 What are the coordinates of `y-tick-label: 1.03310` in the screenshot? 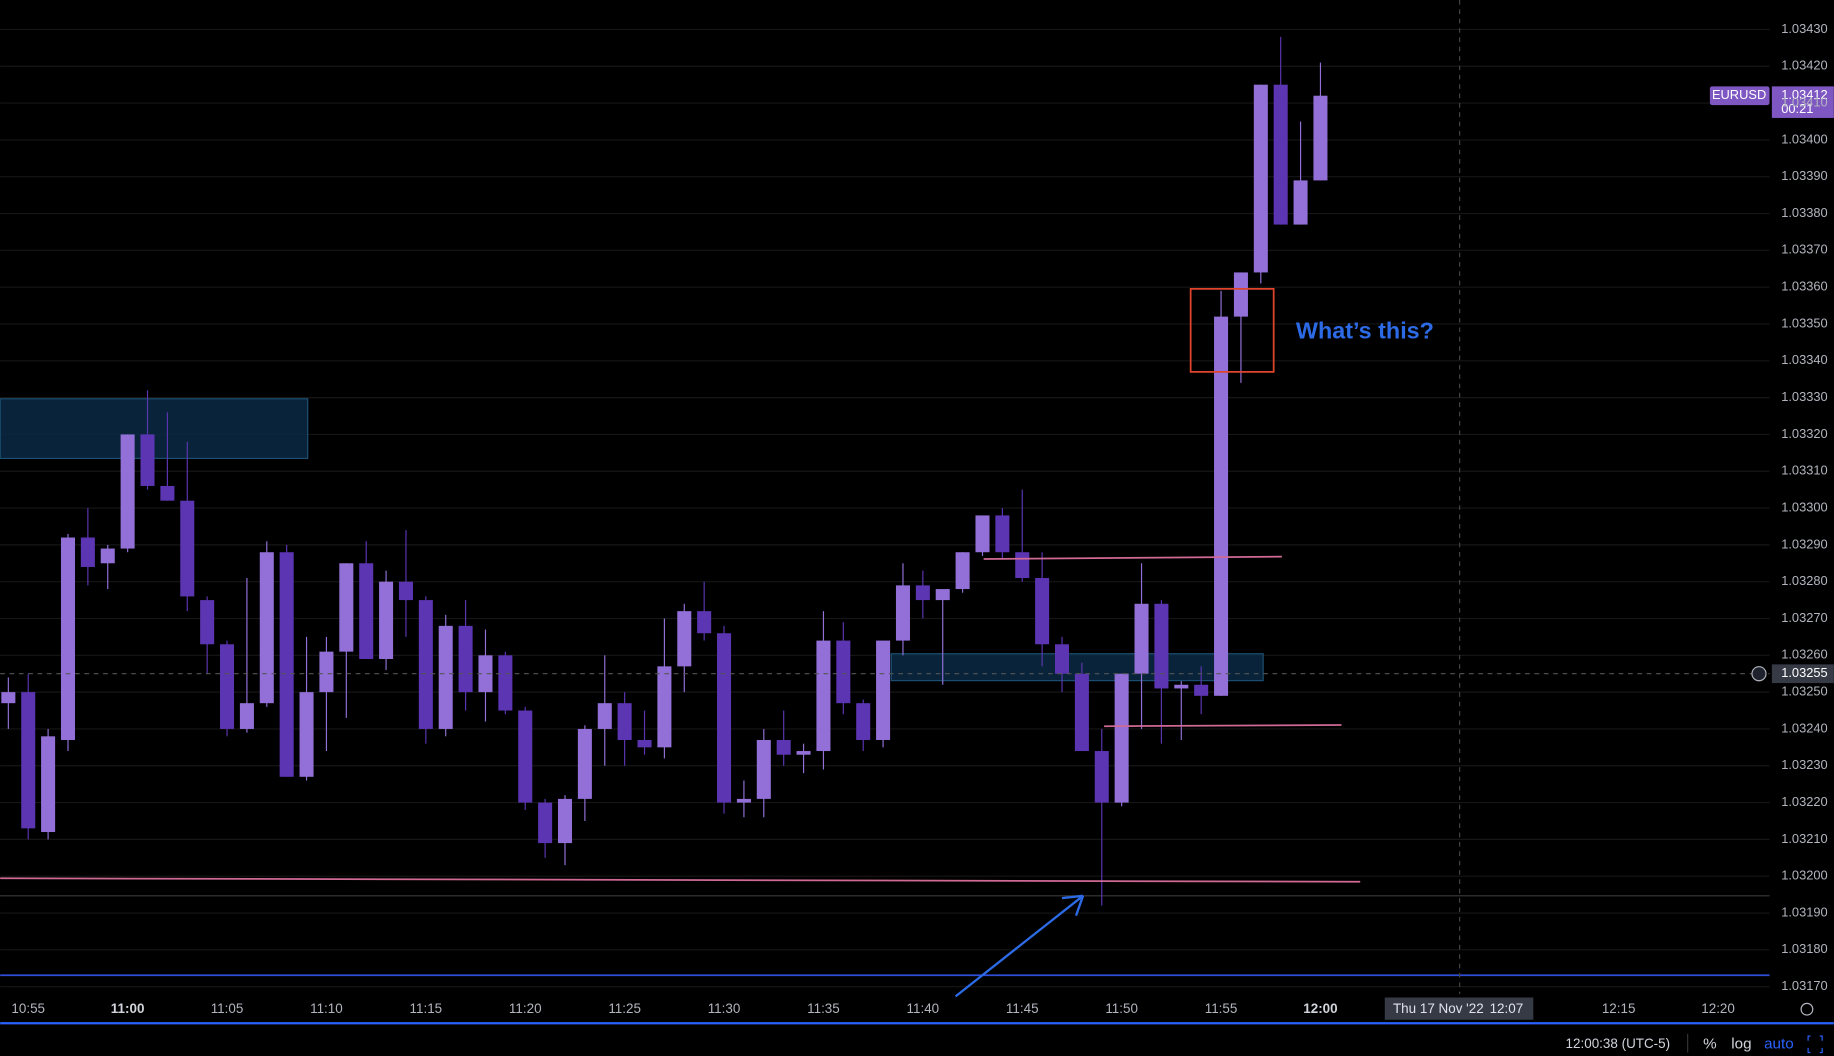 It's located at (1804, 470).